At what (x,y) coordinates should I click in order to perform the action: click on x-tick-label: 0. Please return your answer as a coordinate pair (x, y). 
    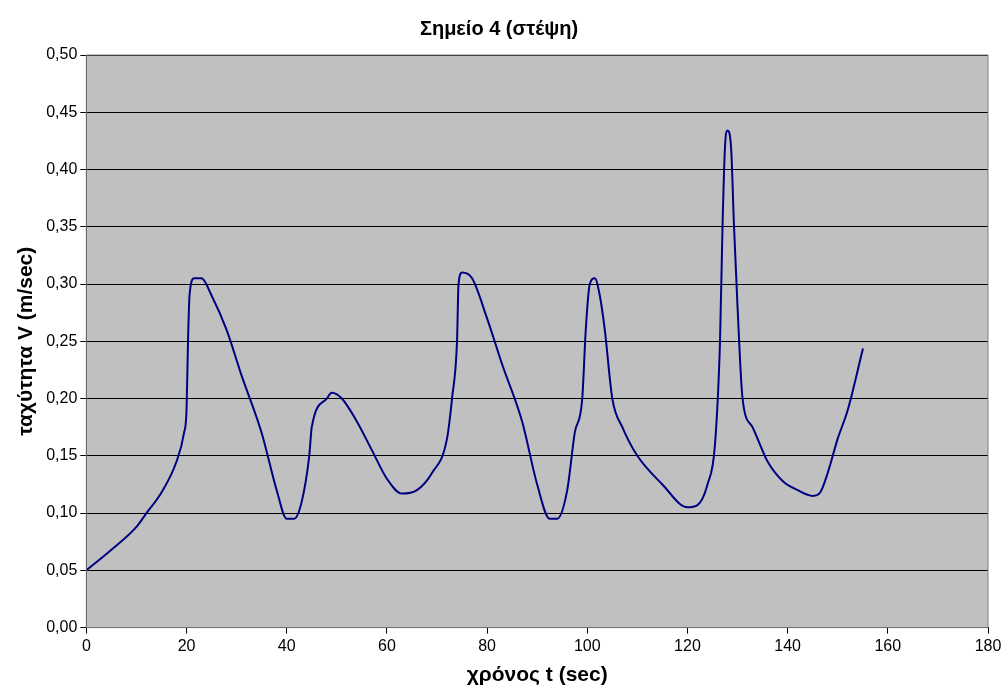
    Looking at the image, I should click on (86, 645).